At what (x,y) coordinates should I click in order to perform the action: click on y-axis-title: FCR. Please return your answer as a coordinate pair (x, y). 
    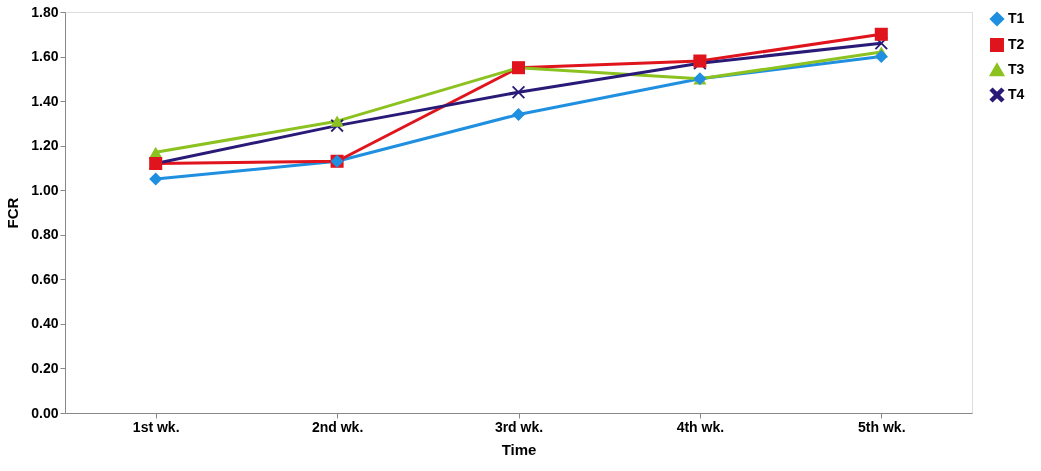
    Looking at the image, I should click on (13, 213).